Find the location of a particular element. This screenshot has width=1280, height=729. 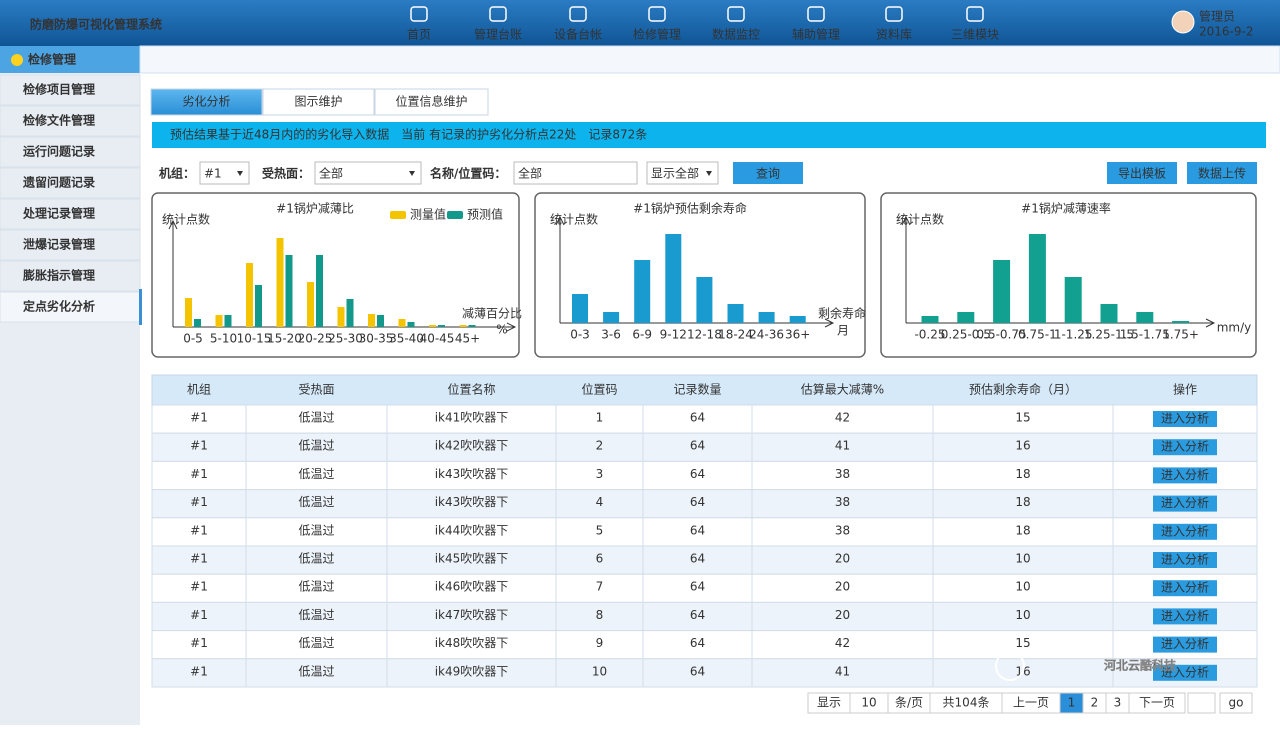

chart-title: #1锅炉减薄比 is located at coordinates (315, 208).